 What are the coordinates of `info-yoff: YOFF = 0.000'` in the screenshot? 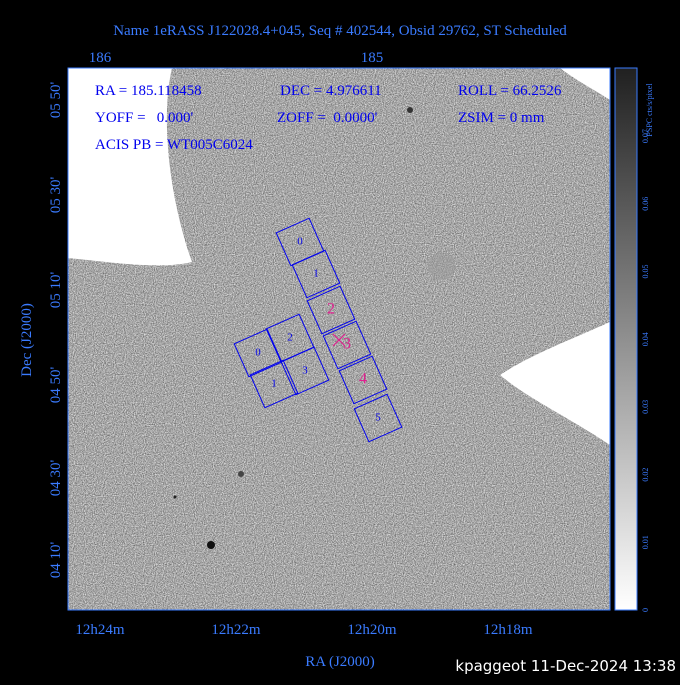 It's located at (144, 118).